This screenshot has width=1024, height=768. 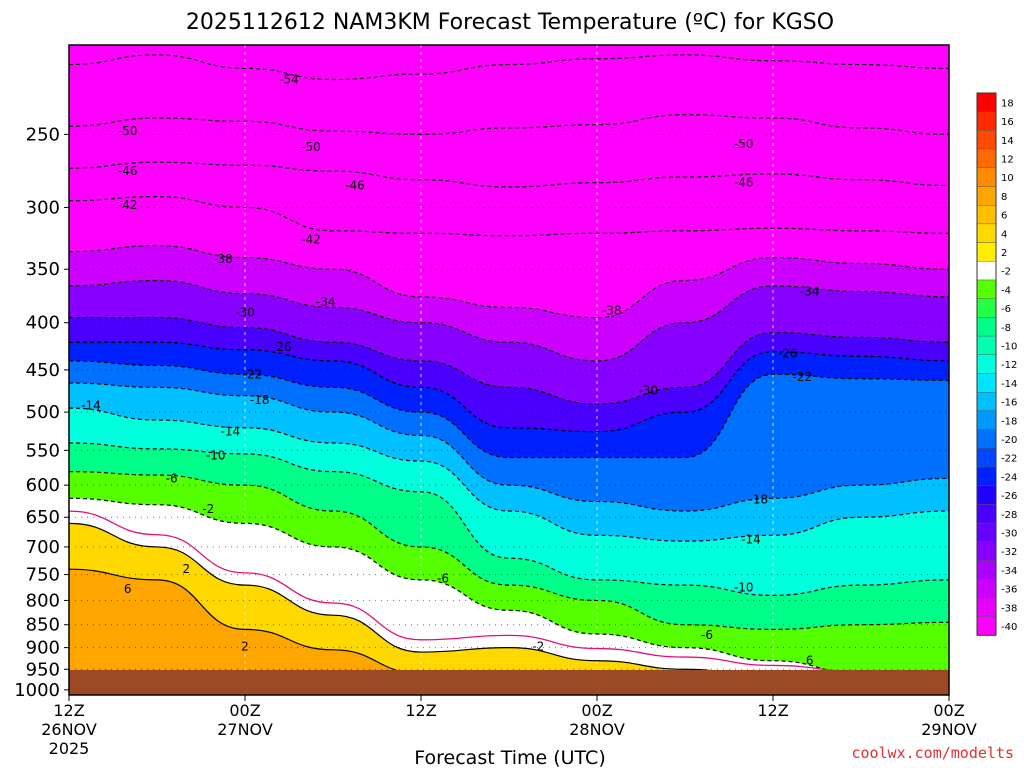 What do you see at coordinates (509, 682) in the screenshot?
I see `ground-surface` at bounding box center [509, 682].